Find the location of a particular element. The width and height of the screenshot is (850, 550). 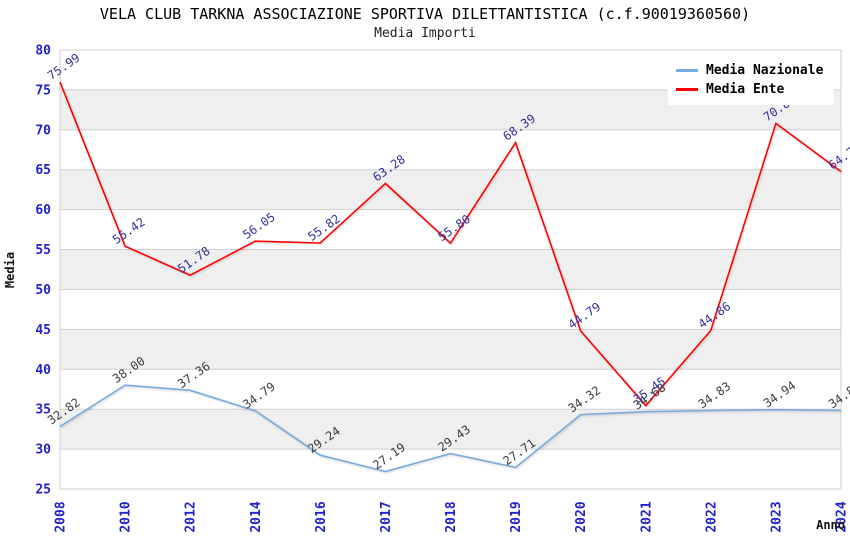

svg-text: 2019 is located at coordinates (516, 516).